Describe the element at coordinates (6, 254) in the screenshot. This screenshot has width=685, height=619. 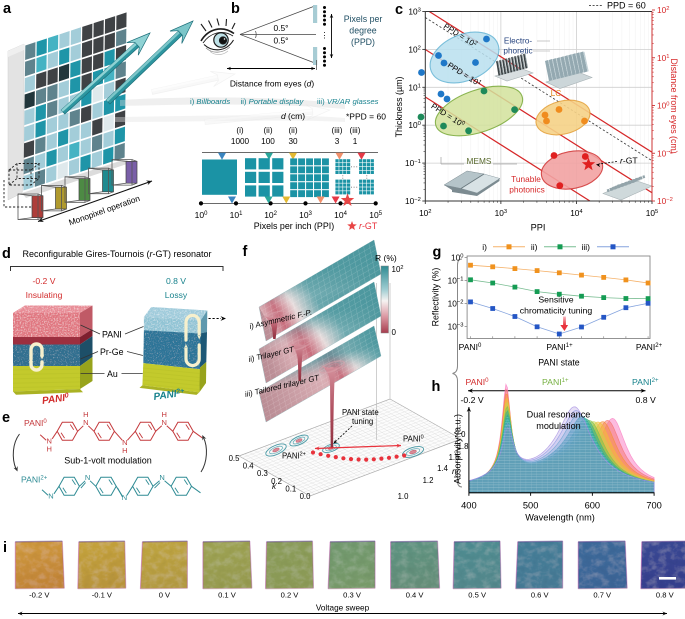
I see `svg-text: d` at that location.